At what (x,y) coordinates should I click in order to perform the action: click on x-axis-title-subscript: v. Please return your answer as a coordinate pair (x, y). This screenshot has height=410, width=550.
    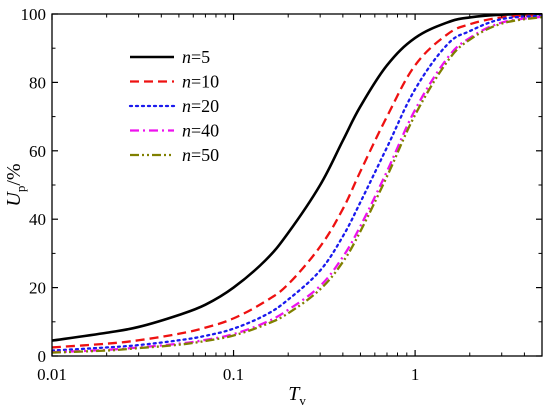
    Looking at the image, I should click on (302, 400).